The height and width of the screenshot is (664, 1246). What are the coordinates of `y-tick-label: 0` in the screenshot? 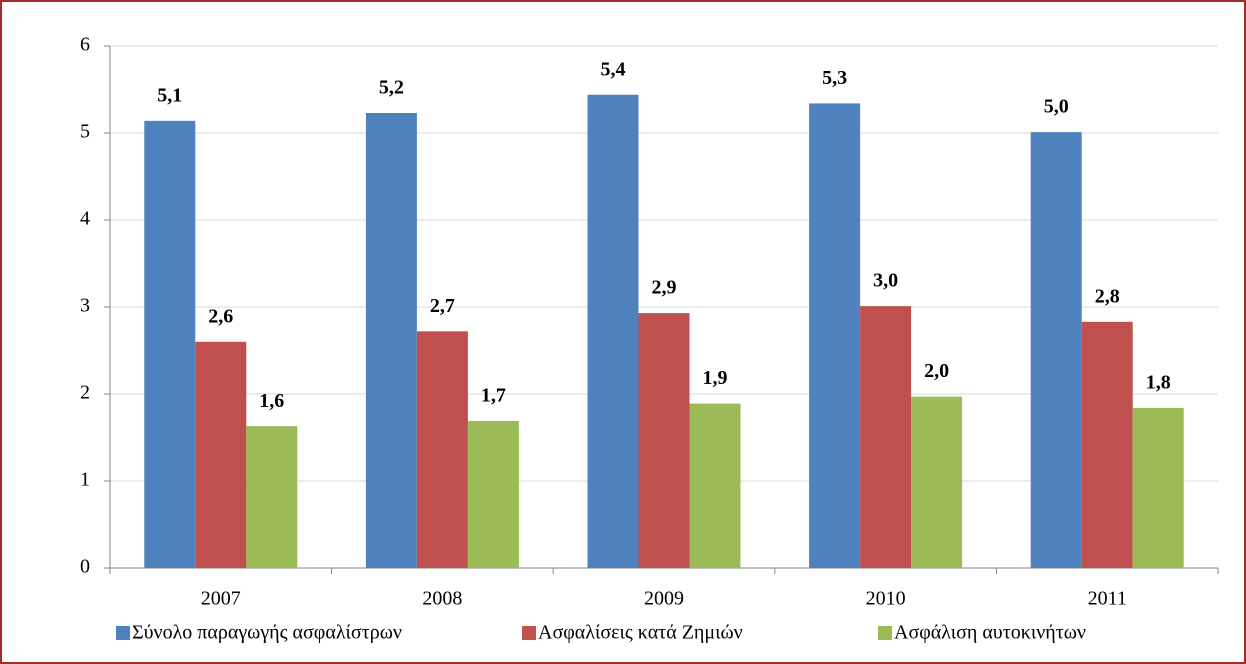 It's located at (85, 567).